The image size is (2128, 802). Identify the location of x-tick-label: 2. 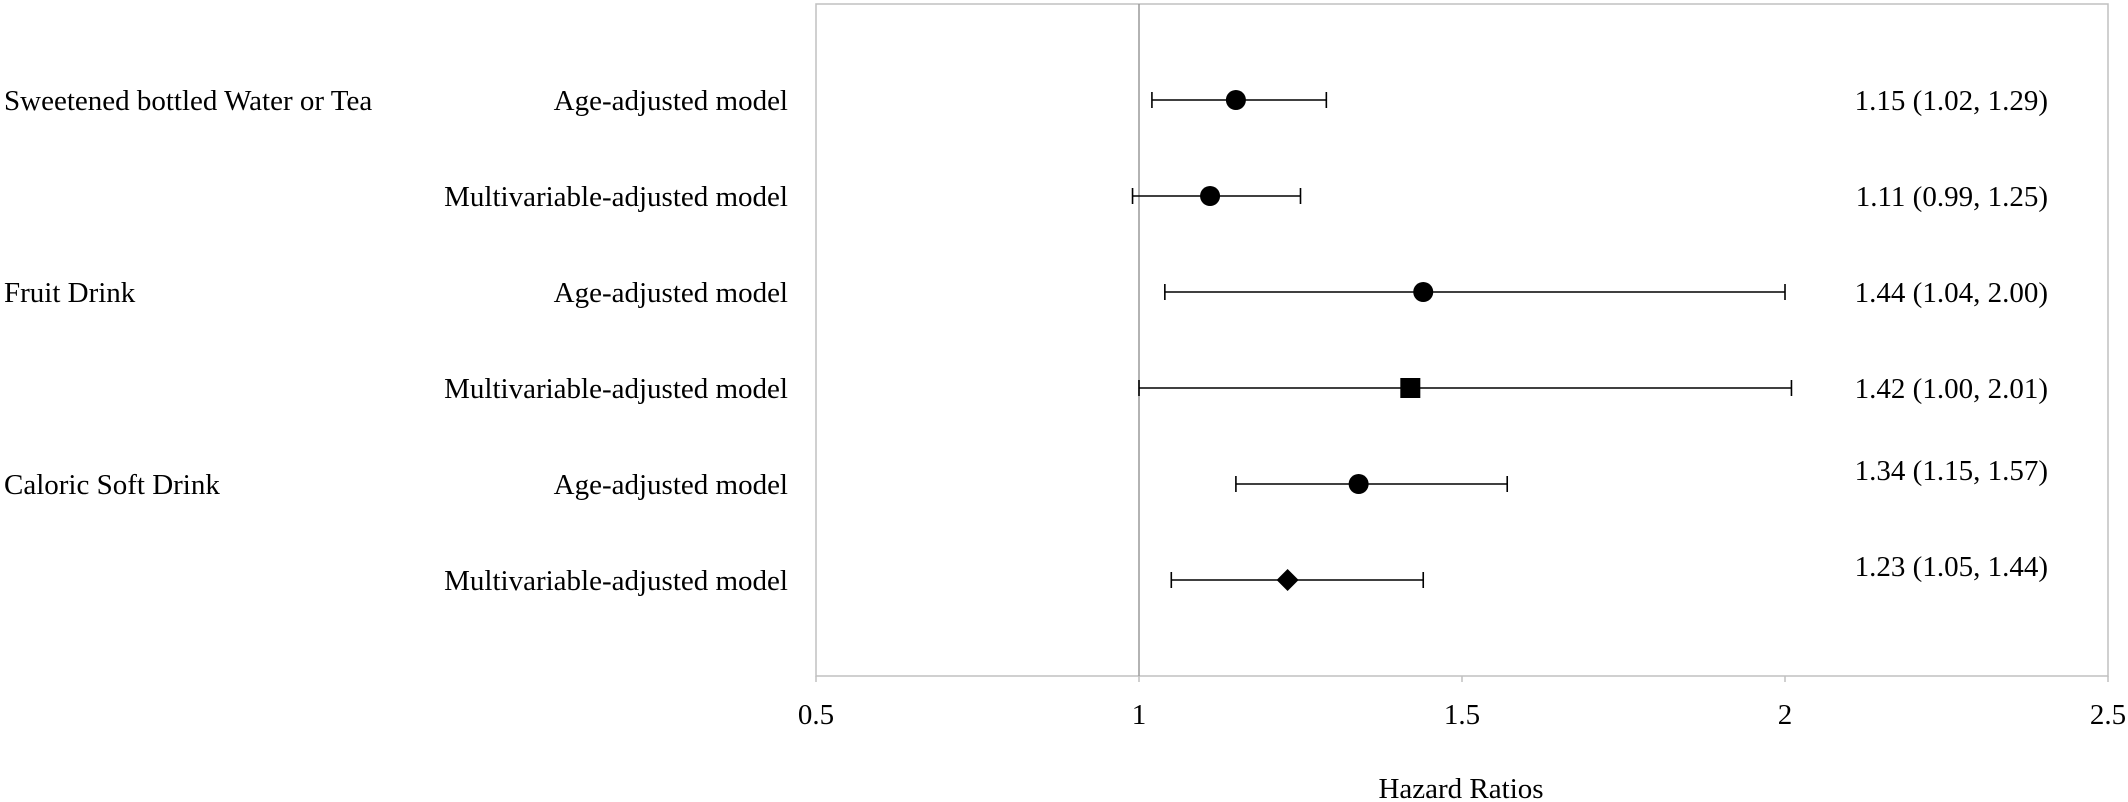
(1785, 715).